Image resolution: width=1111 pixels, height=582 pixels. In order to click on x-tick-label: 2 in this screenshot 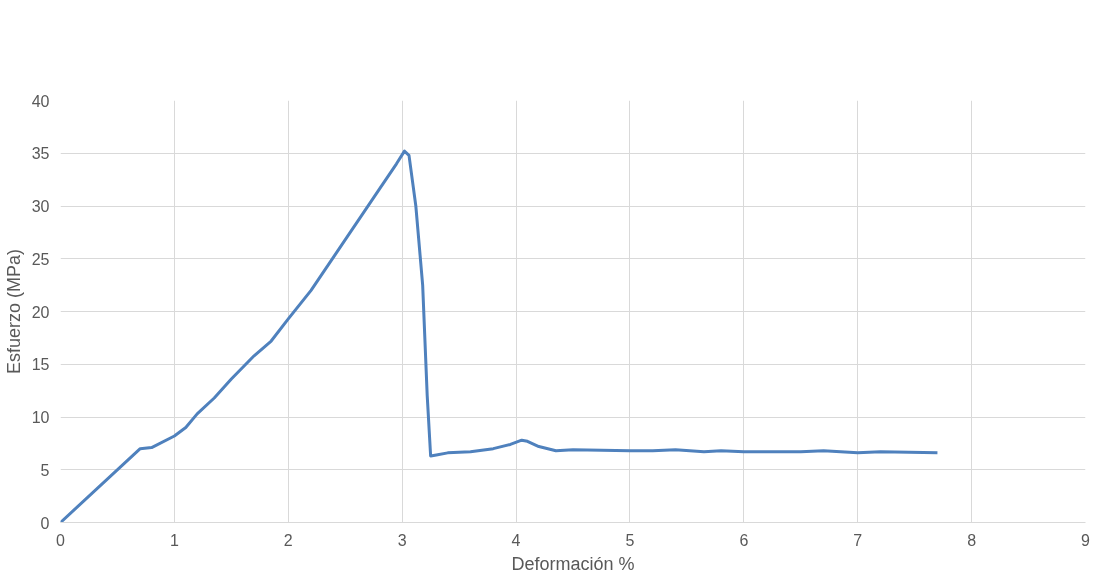, I will do `click(288, 540)`.